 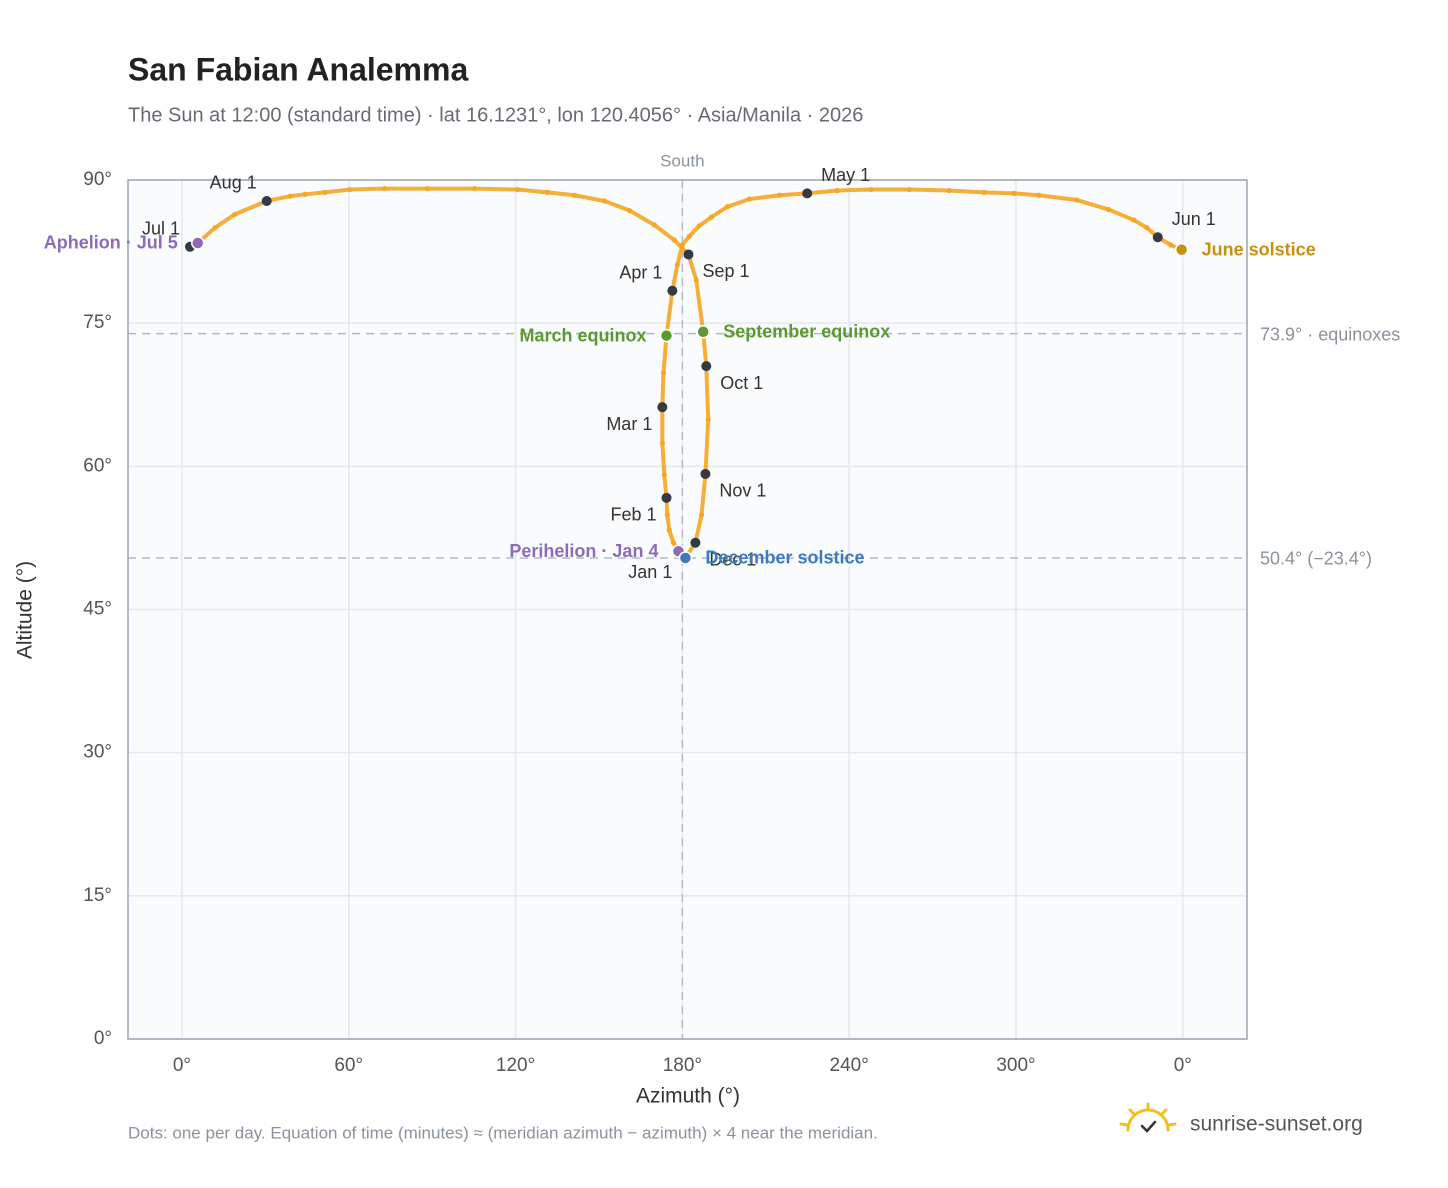 What do you see at coordinates (161, 229) in the screenshot?
I see `date-label: Jul 1` at bounding box center [161, 229].